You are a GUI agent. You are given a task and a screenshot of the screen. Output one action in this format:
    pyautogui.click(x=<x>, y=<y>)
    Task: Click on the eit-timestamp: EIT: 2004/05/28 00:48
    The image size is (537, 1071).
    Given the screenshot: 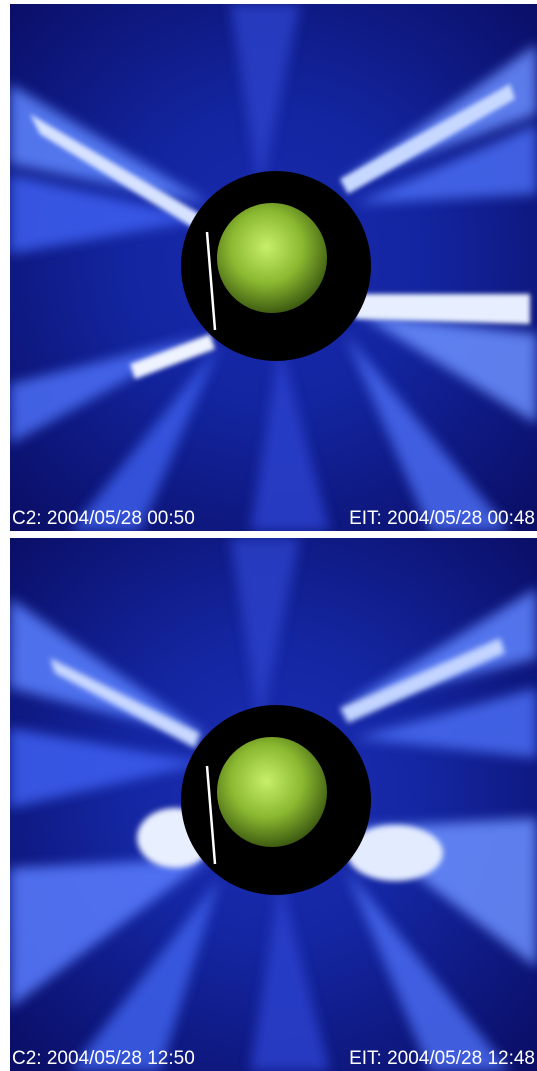 What is the action you would take?
    pyautogui.click(x=442, y=518)
    